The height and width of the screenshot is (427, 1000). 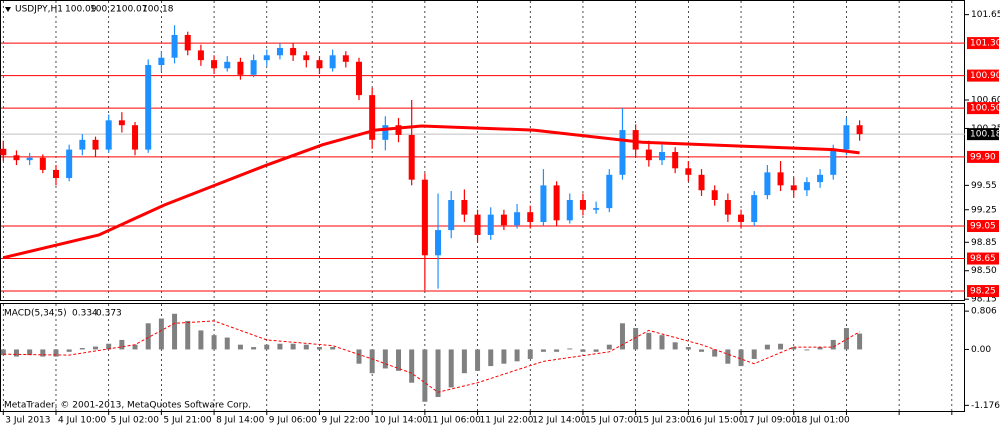 What do you see at coordinates (983, 134) in the screenshot?
I see `current-price-box` at bounding box center [983, 134].